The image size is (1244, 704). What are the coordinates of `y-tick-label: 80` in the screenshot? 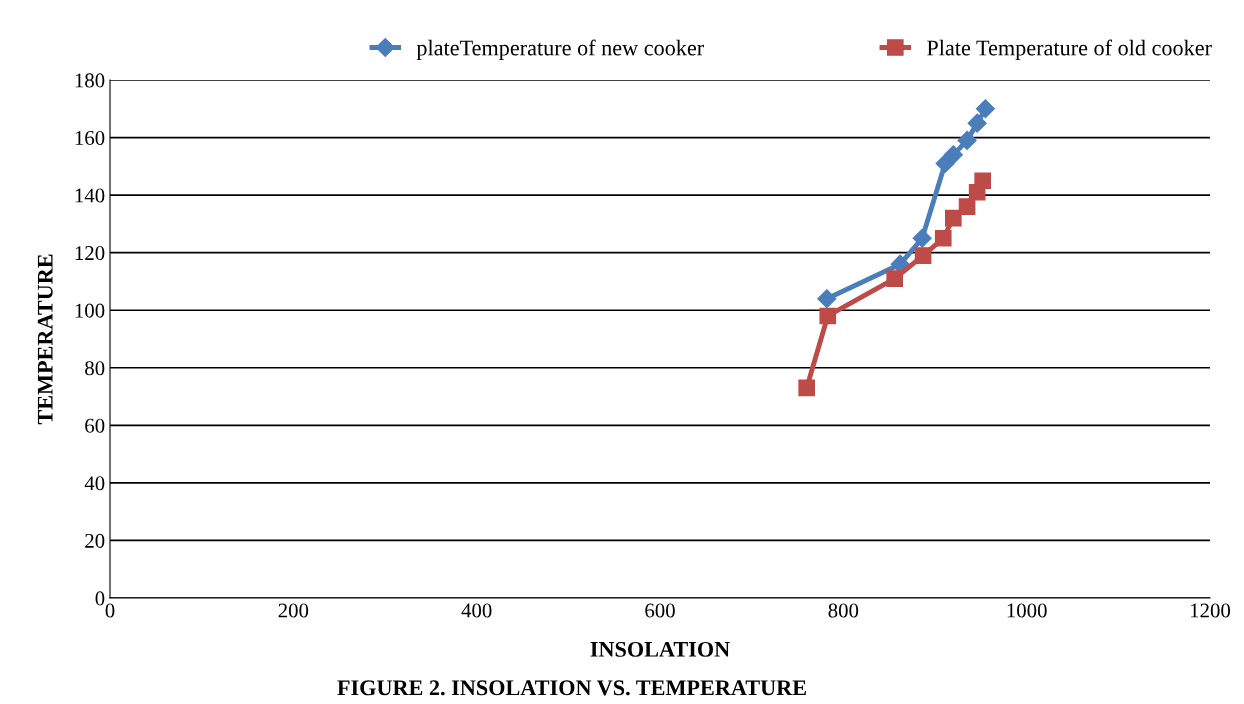 It's located at (95, 368).